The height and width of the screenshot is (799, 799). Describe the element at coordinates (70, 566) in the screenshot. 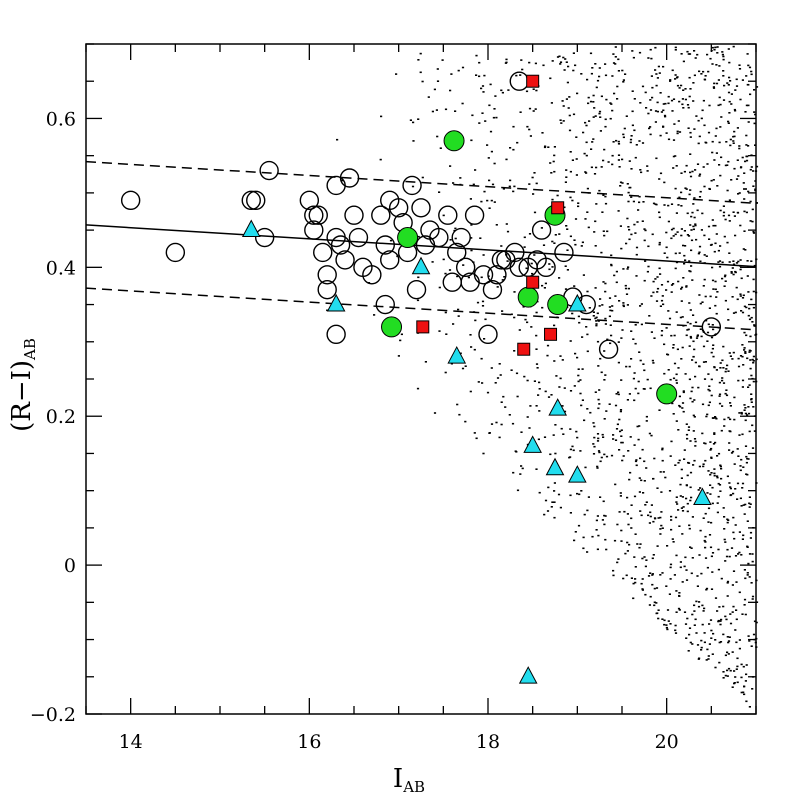

I see `y-tick-label: 0` at that location.